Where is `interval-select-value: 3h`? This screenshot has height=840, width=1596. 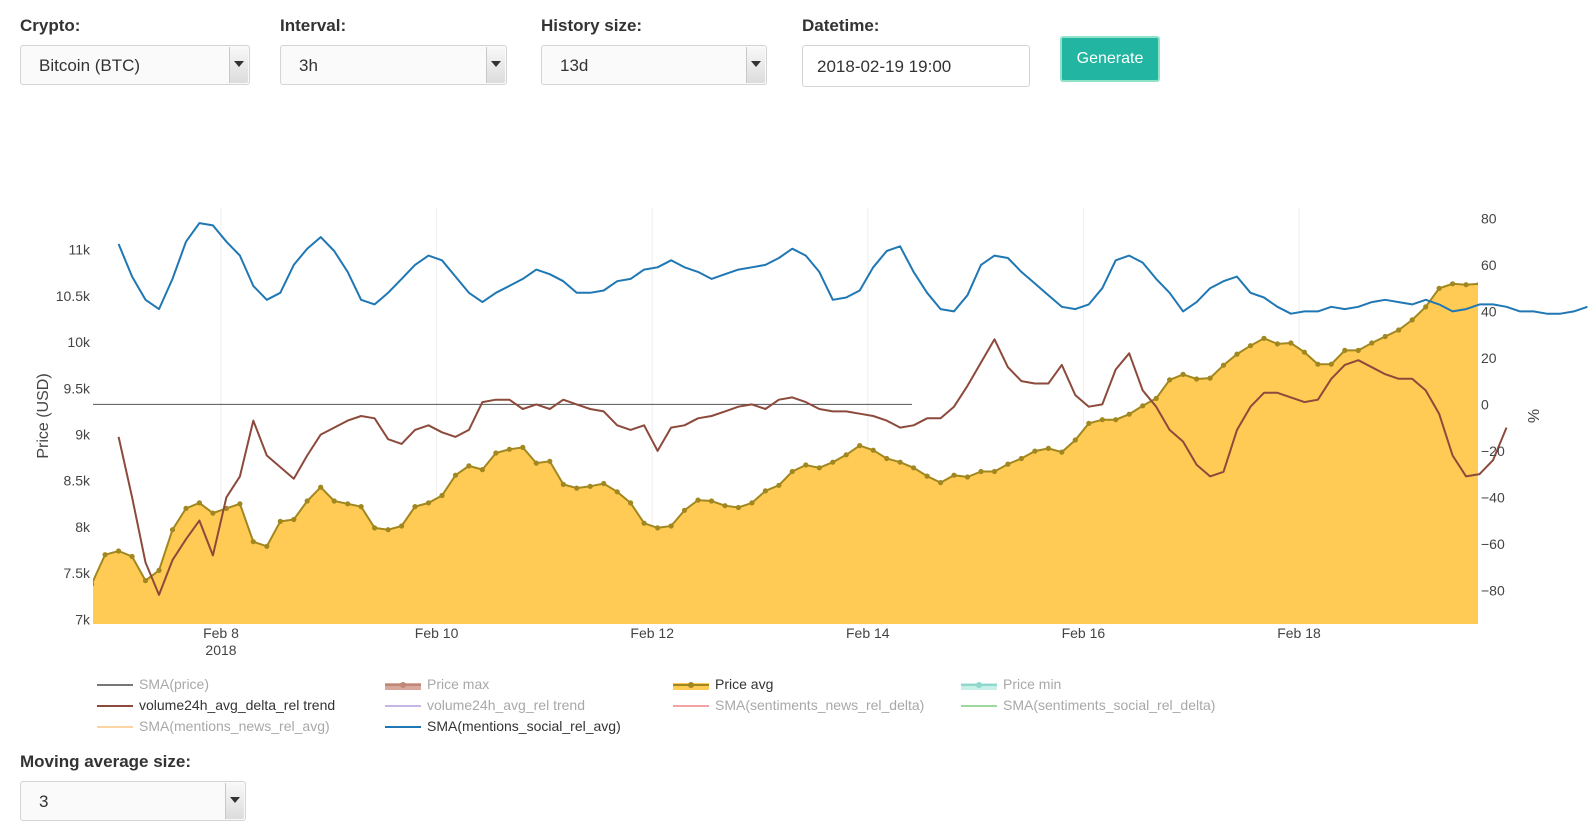
interval-select-value: 3h is located at coordinates (308, 65).